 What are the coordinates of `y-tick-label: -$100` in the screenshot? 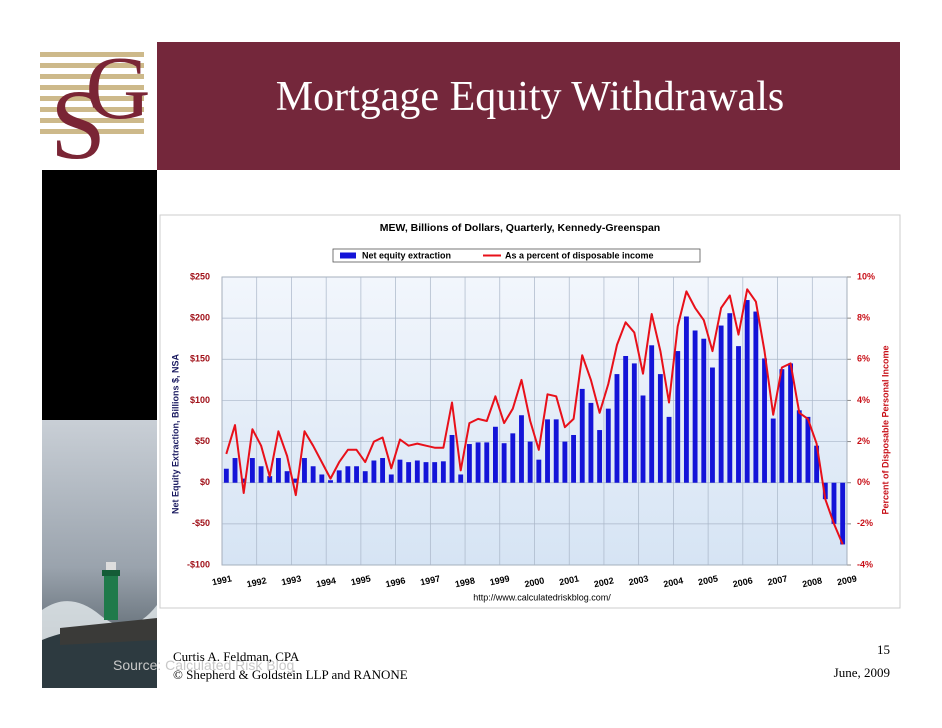 It's located at (198, 564).